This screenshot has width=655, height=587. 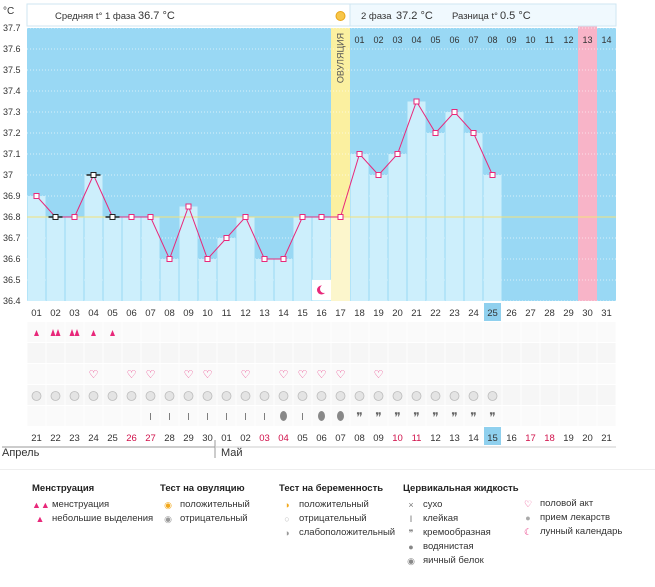 What do you see at coordinates (416, 313) in the screenshot?
I see `cycle-day-label: 21` at bounding box center [416, 313].